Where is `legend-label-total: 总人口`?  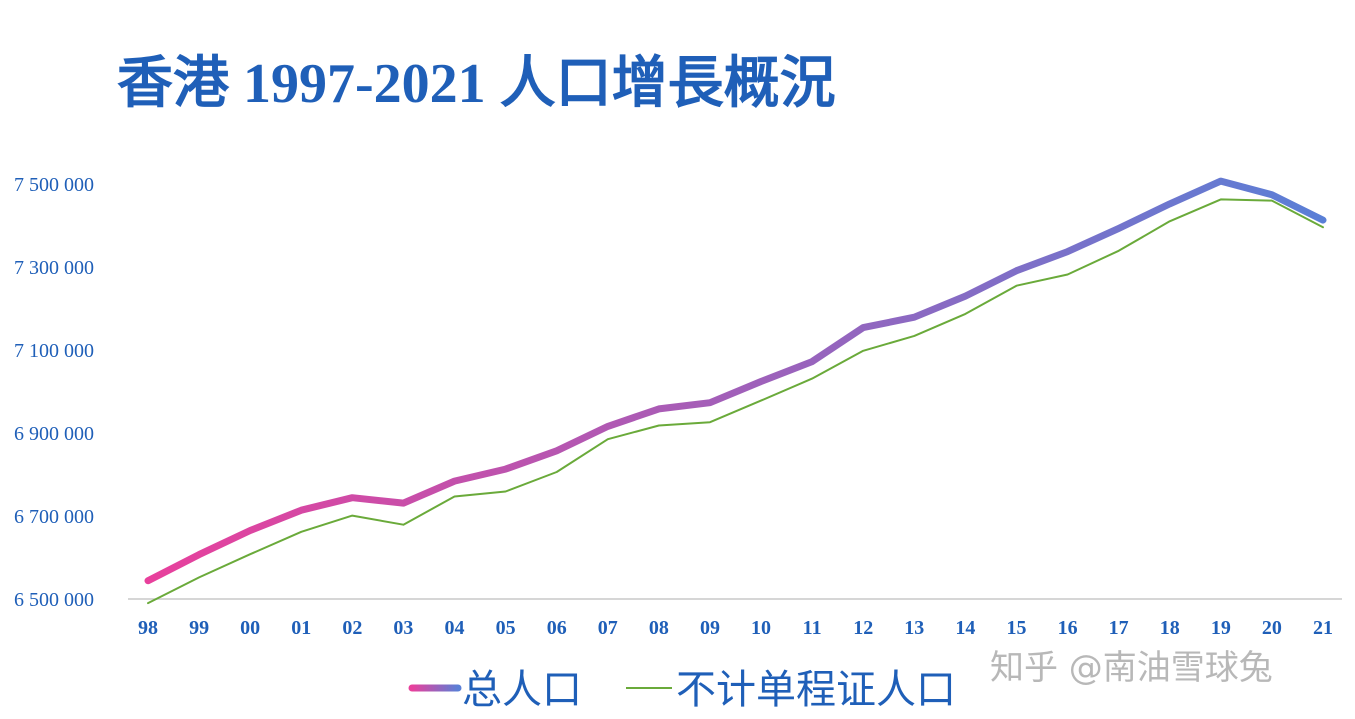 legend-label-total: 总人口 is located at coordinates (522, 690).